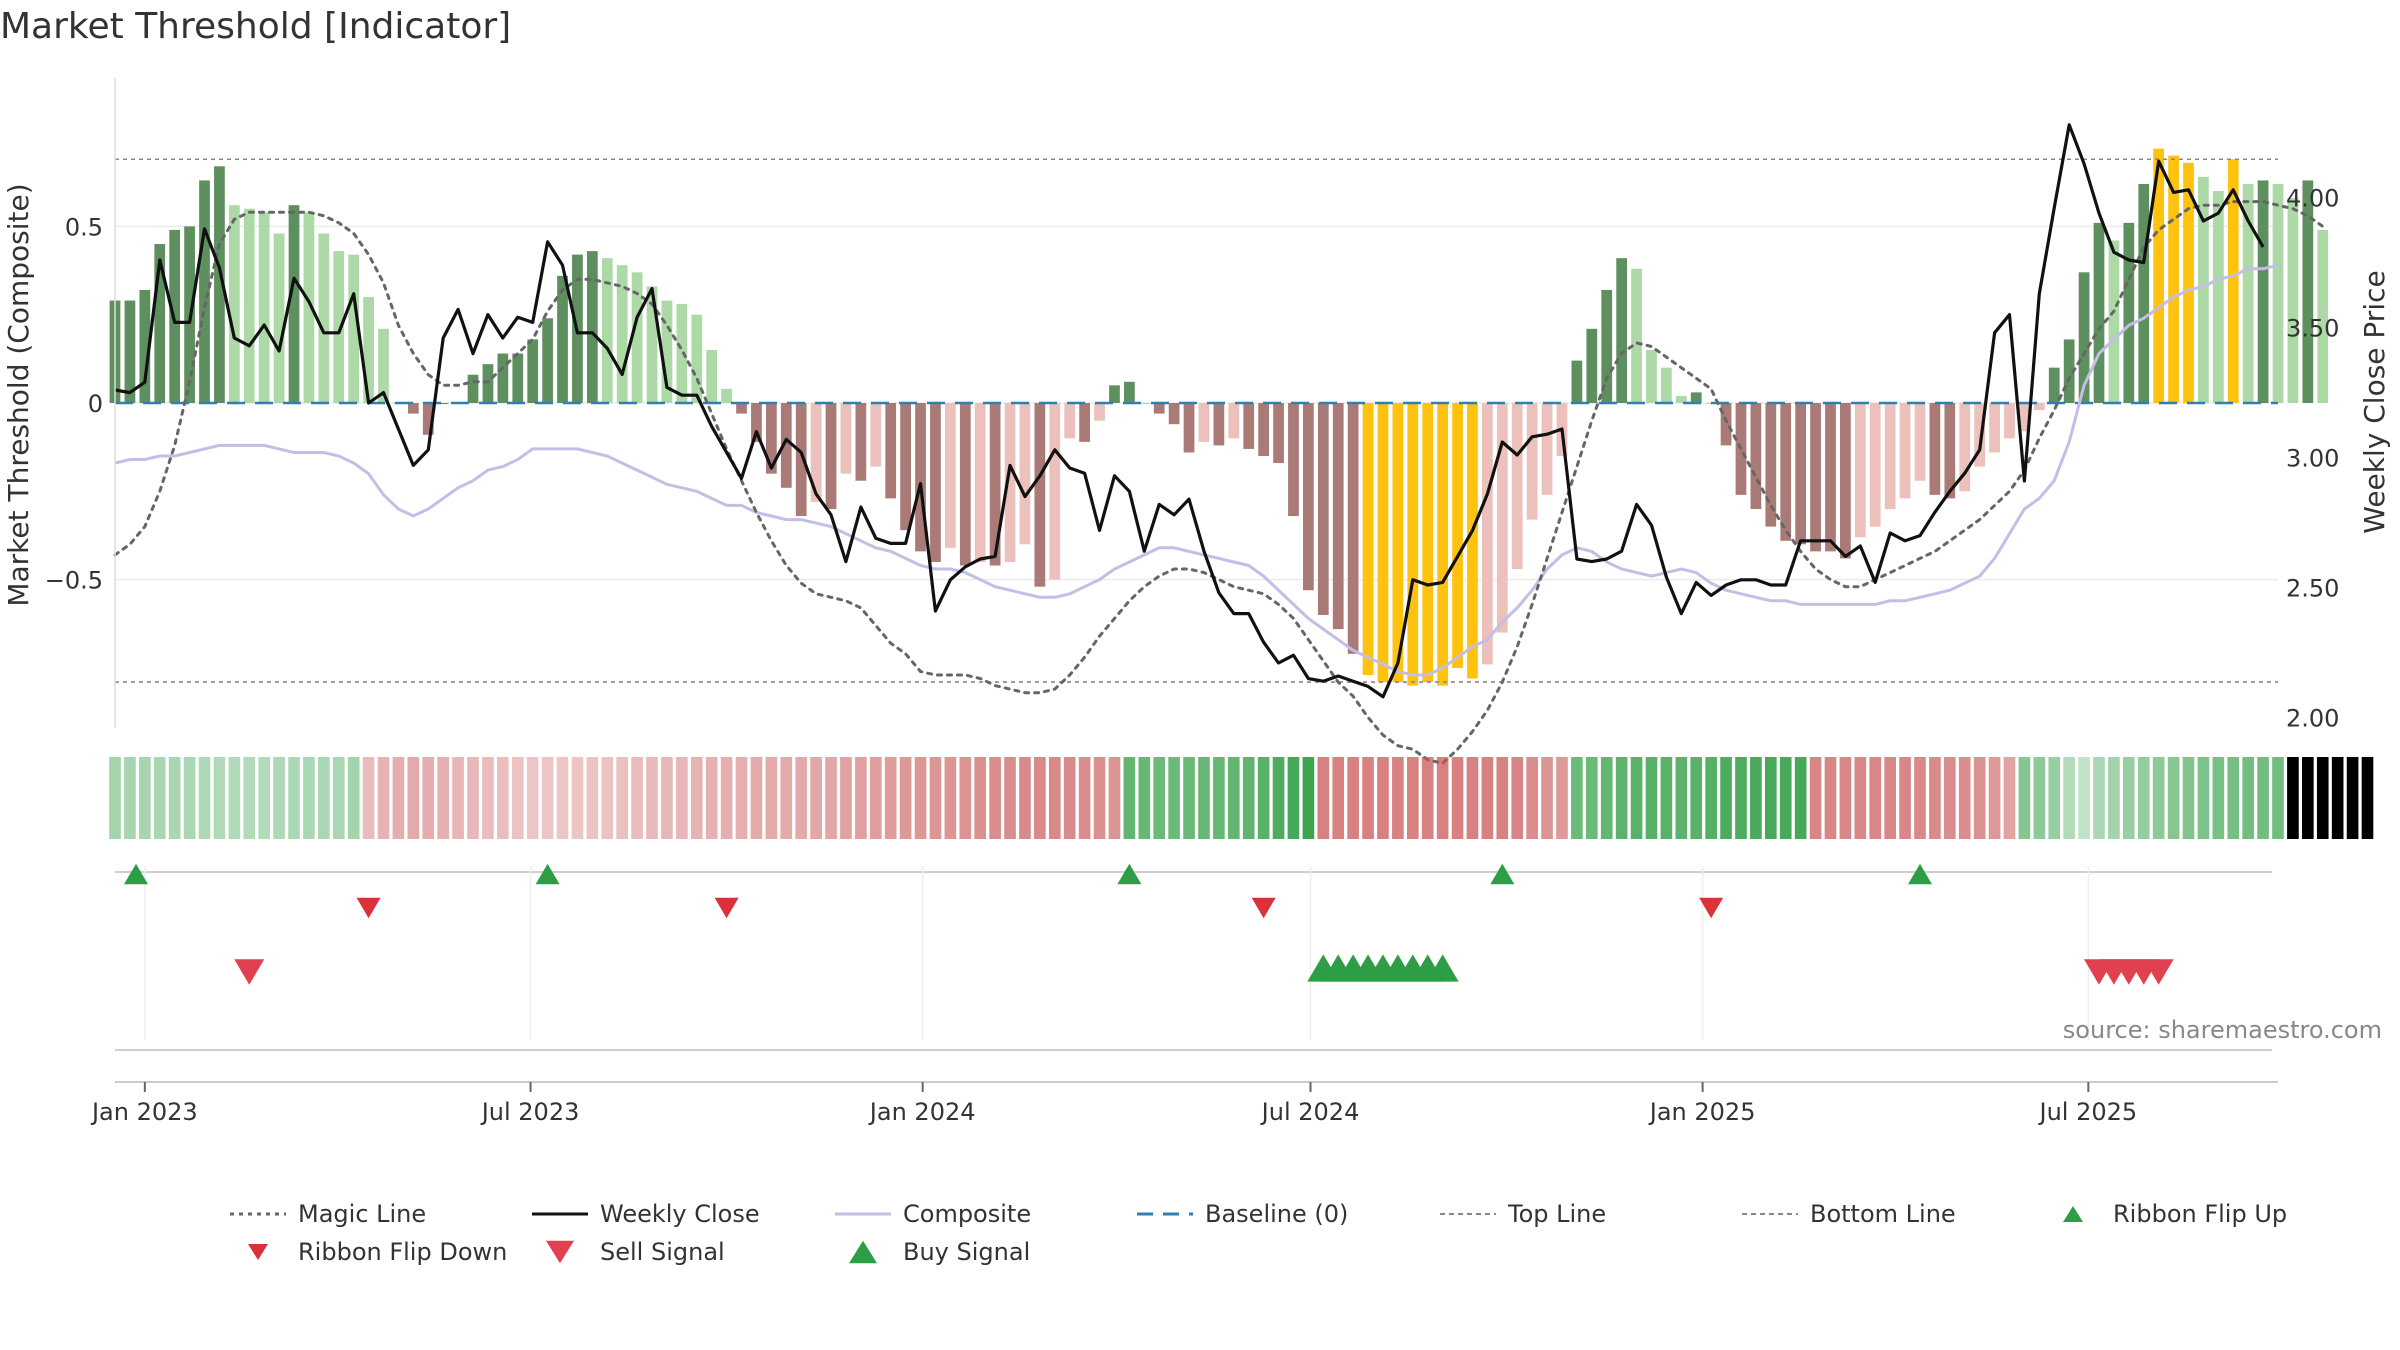 This screenshot has width=2400, height=1350. I want to click on ribbon-flip-up-marker, so click(1919, 874).